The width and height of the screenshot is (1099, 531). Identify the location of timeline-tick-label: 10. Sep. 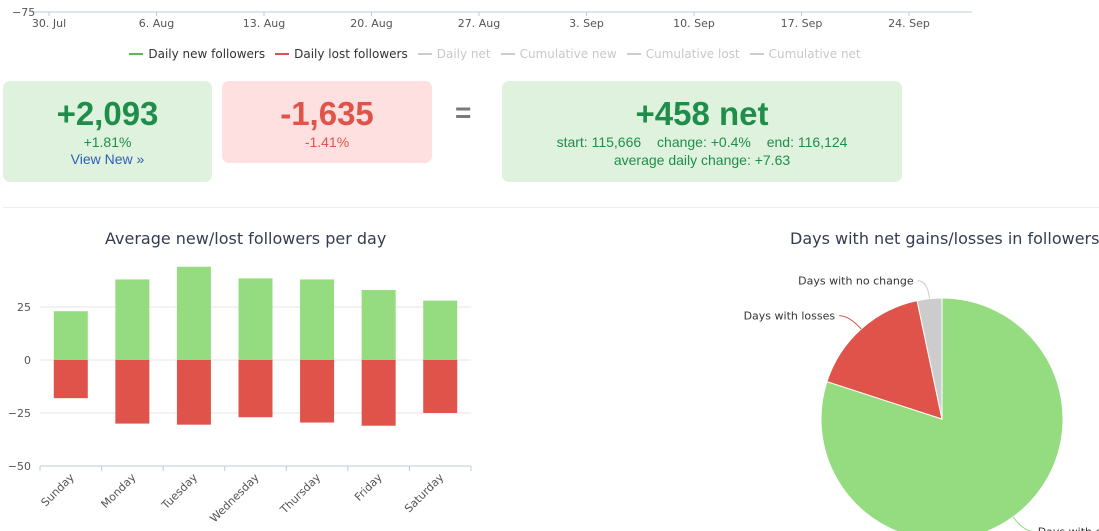
(694, 23).